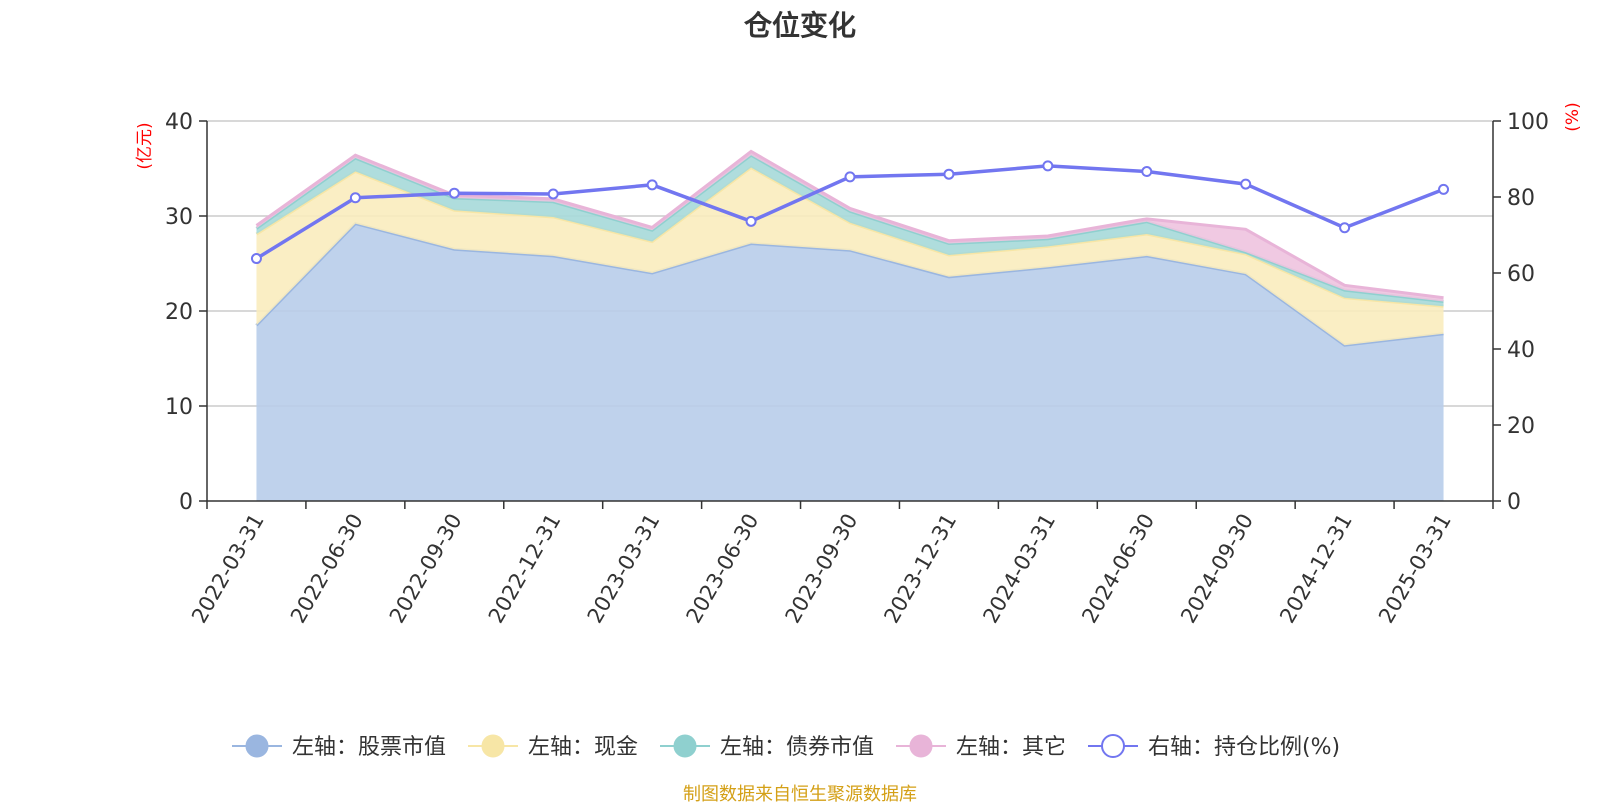 This screenshot has height=806, width=1600. Describe the element at coordinates (327, 569) in the screenshot. I see `x-tick-label: 2022-06-30` at that location.